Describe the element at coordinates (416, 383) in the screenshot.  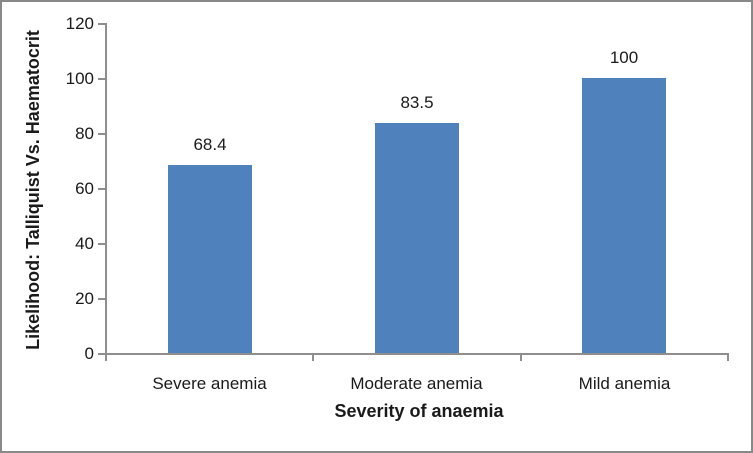
I see `category-label: Moderate anemia` at that location.